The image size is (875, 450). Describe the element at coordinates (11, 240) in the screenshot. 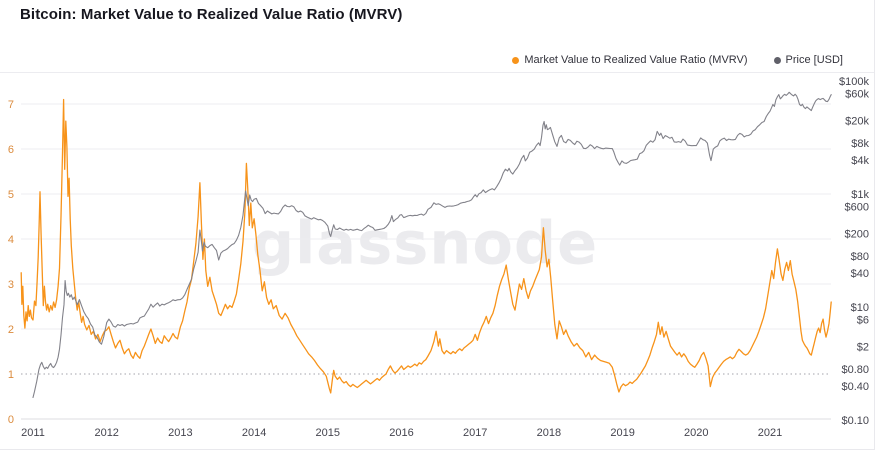

I see `y-axis-left-tick-label: 4` at that location.